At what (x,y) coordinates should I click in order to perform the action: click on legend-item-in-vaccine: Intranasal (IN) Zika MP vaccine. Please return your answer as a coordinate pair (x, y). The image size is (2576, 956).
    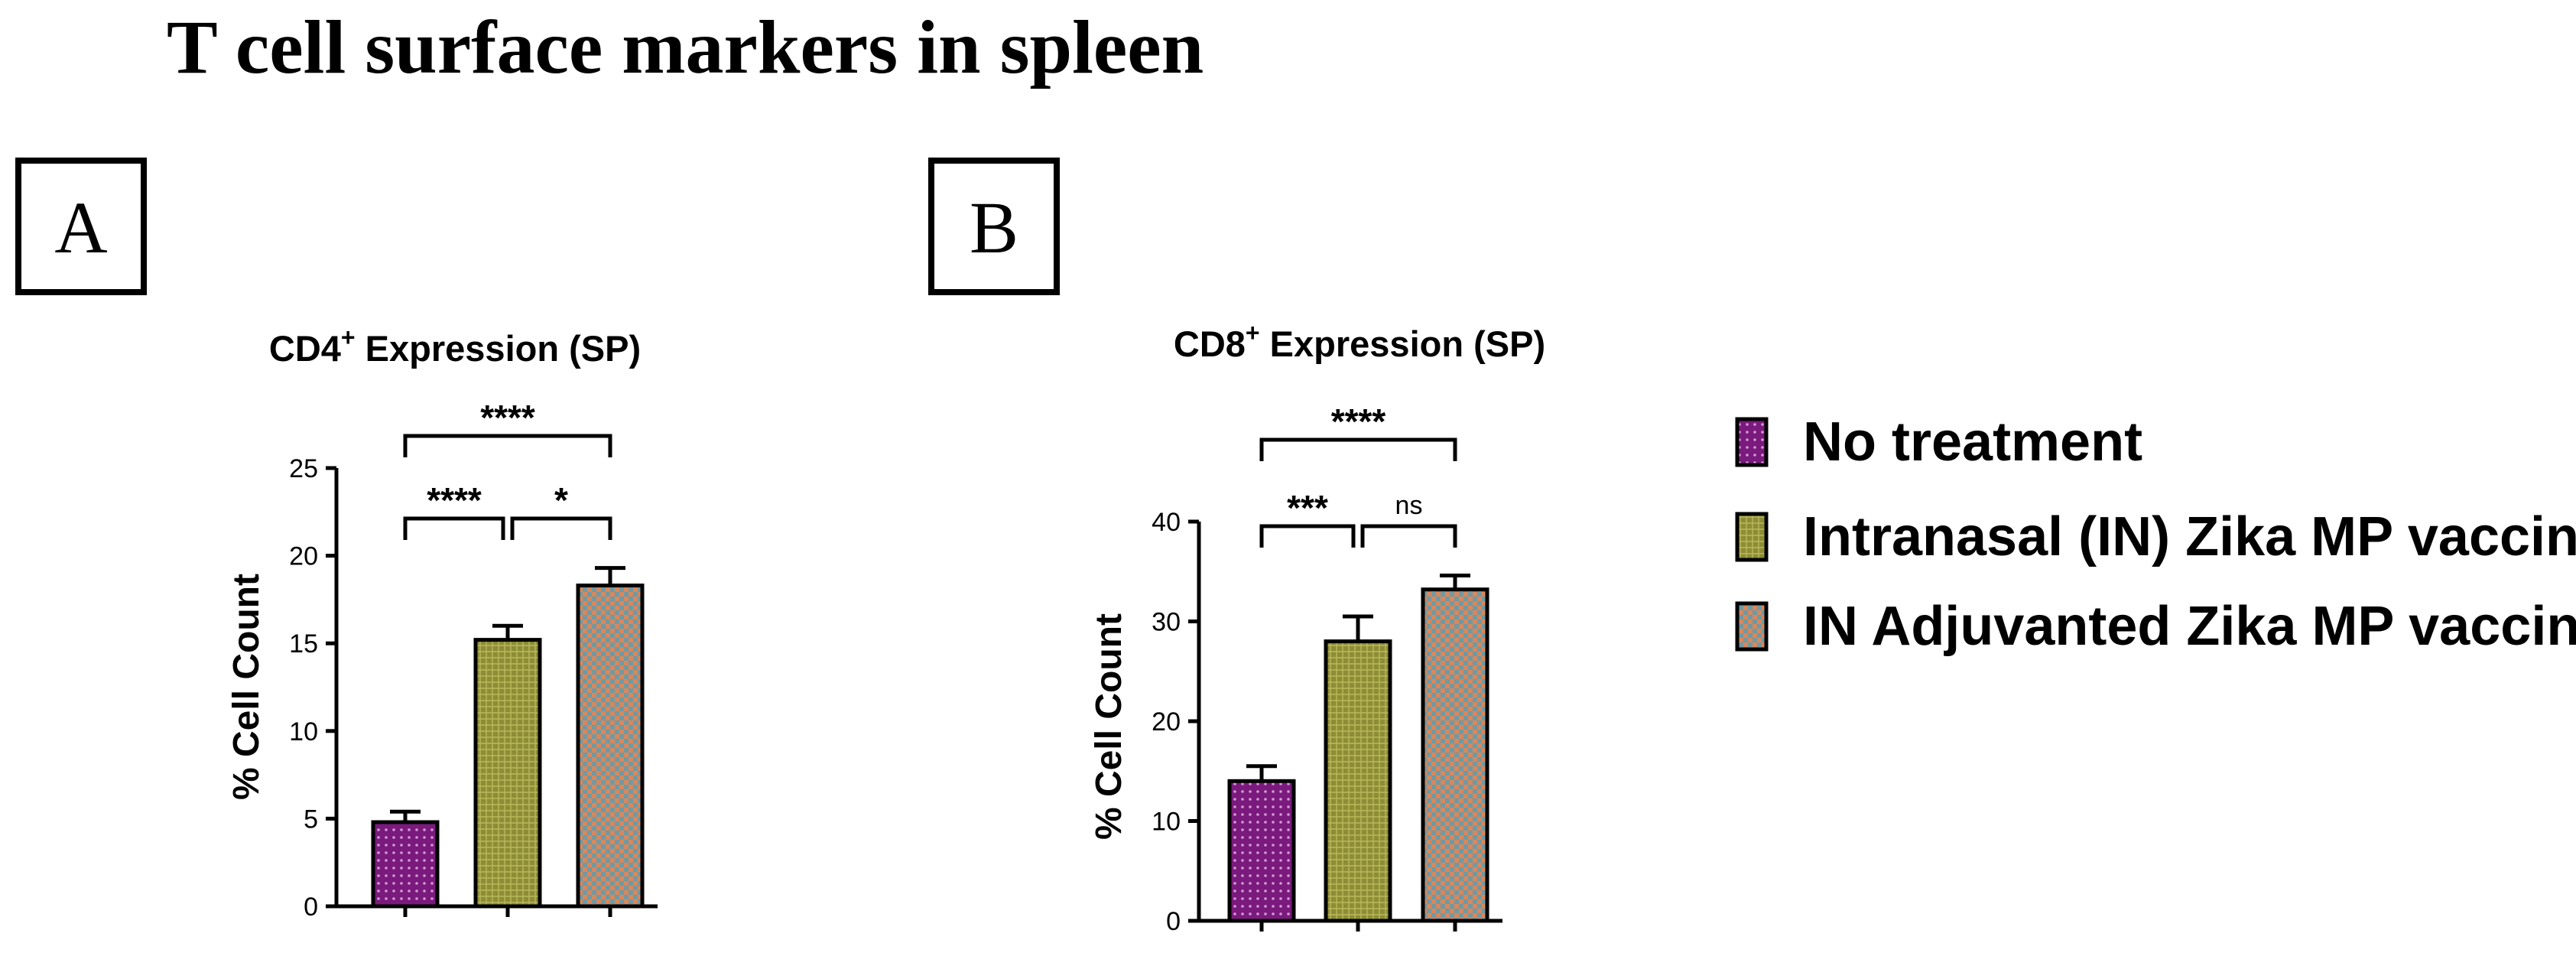
    Looking at the image, I should click on (2156, 536).